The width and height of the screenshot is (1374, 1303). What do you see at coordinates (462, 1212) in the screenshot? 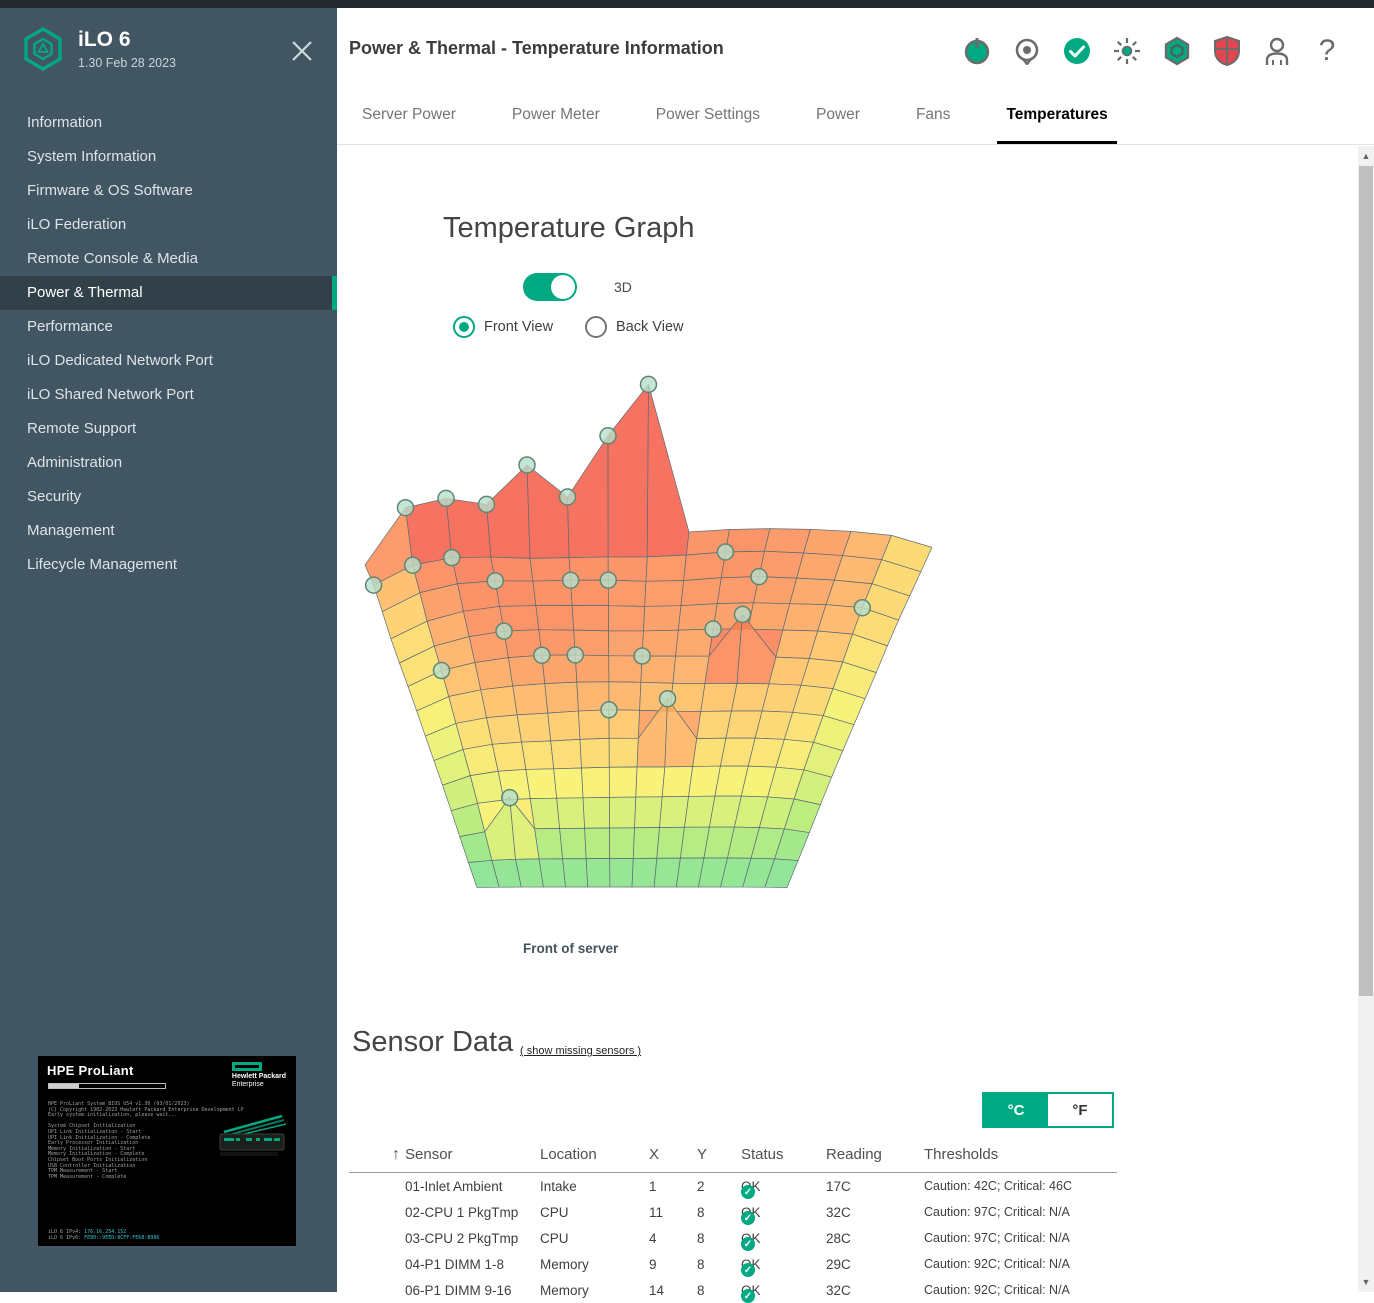
I see `cell-sensor: 02-CPU 1 PkgTmp` at bounding box center [462, 1212].